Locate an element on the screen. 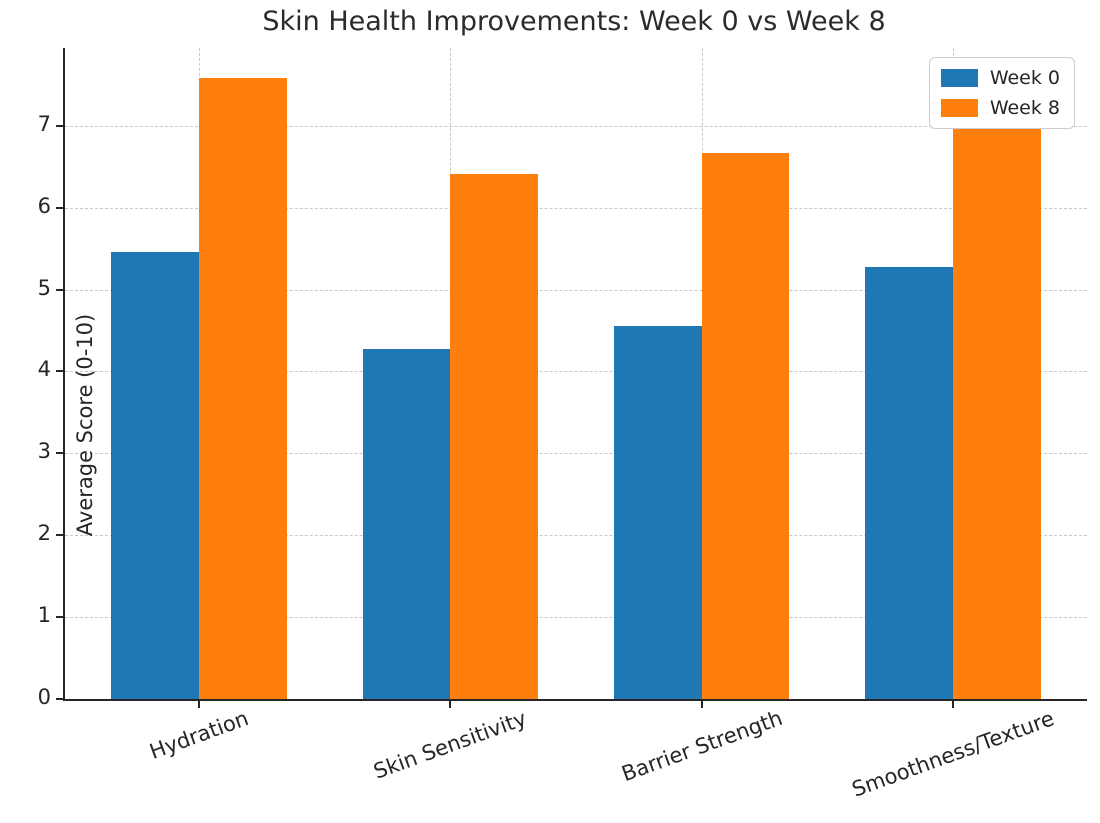 This screenshot has height=823, width=1100. legend-item-week0: Week 0 is located at coordinates (1000, 78).